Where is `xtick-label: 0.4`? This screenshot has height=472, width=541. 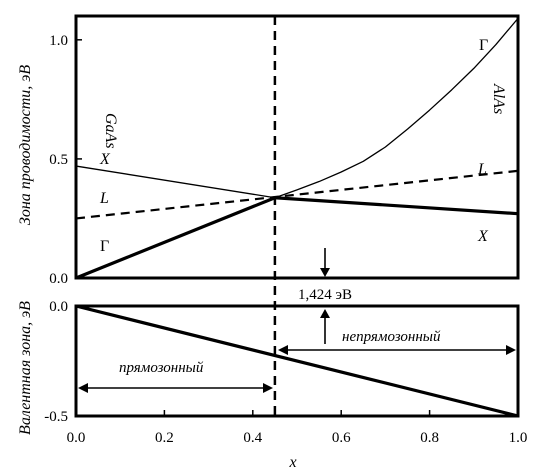 xtick-label: 0.4 is located at coordinates (252, 438).